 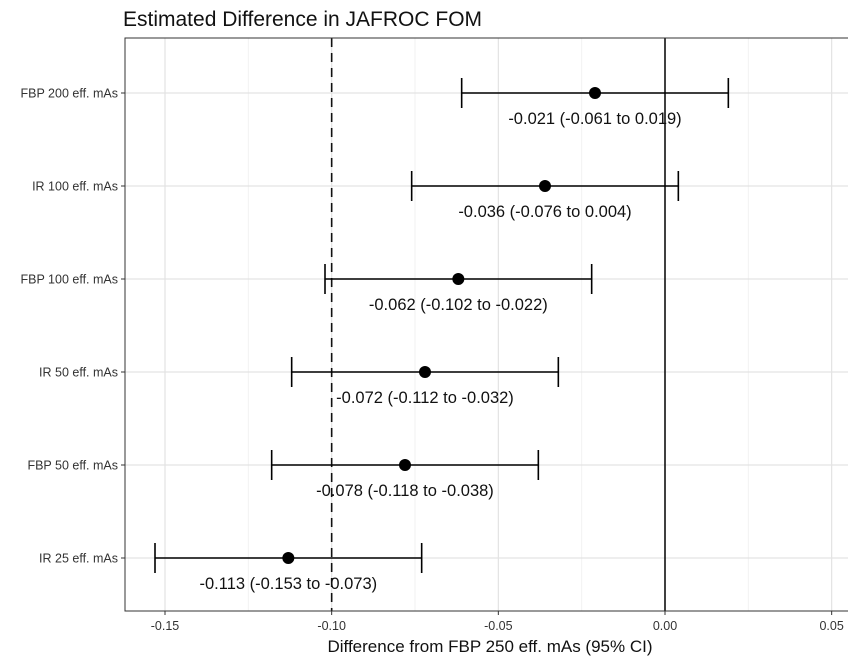 I want to click on ci-data-label: -0.072 (-0.112 to -0.032), so click(x=425, y=398).